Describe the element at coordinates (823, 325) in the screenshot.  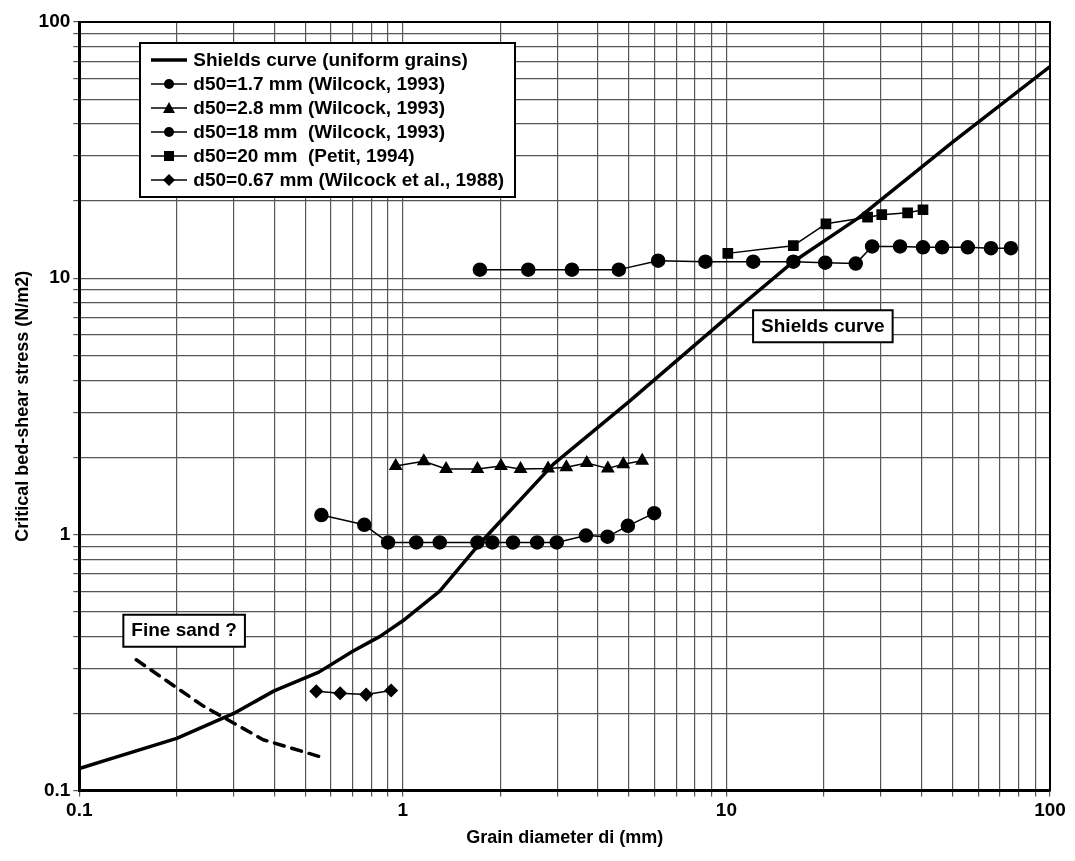
I see `annotation: Shields curve` at that location.